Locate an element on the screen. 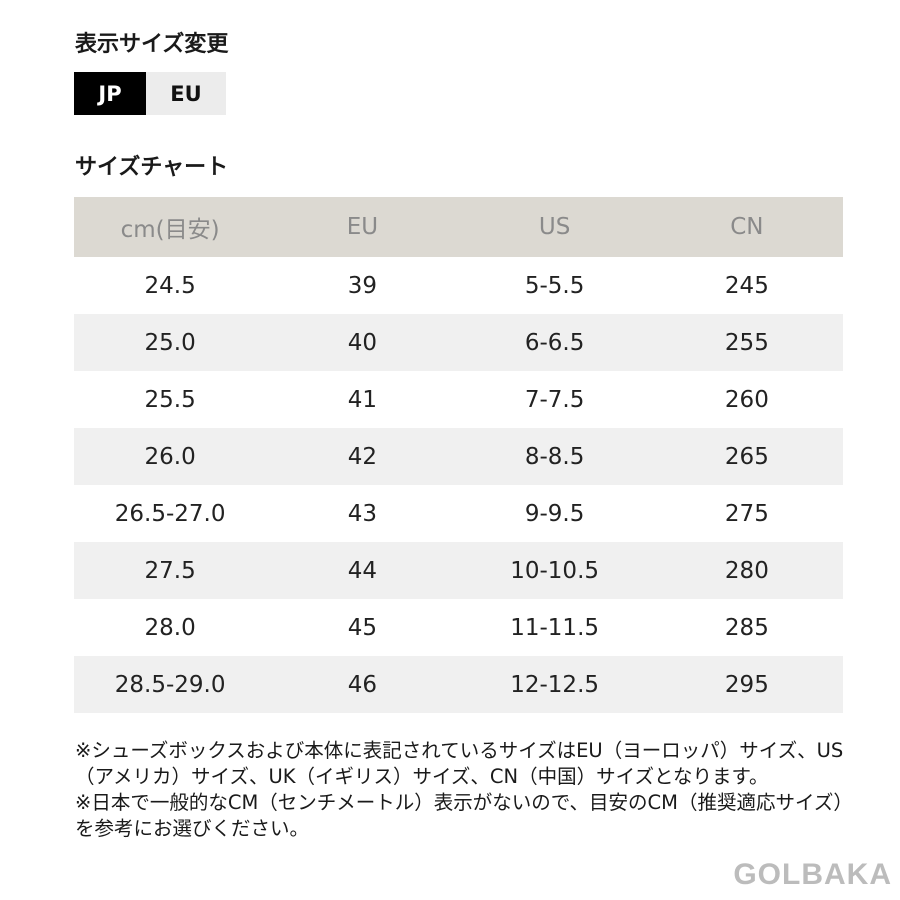 The image size is (900, 900). table-row: 25.0 40 6-6.5 255 is located at coordinates (458, 342).